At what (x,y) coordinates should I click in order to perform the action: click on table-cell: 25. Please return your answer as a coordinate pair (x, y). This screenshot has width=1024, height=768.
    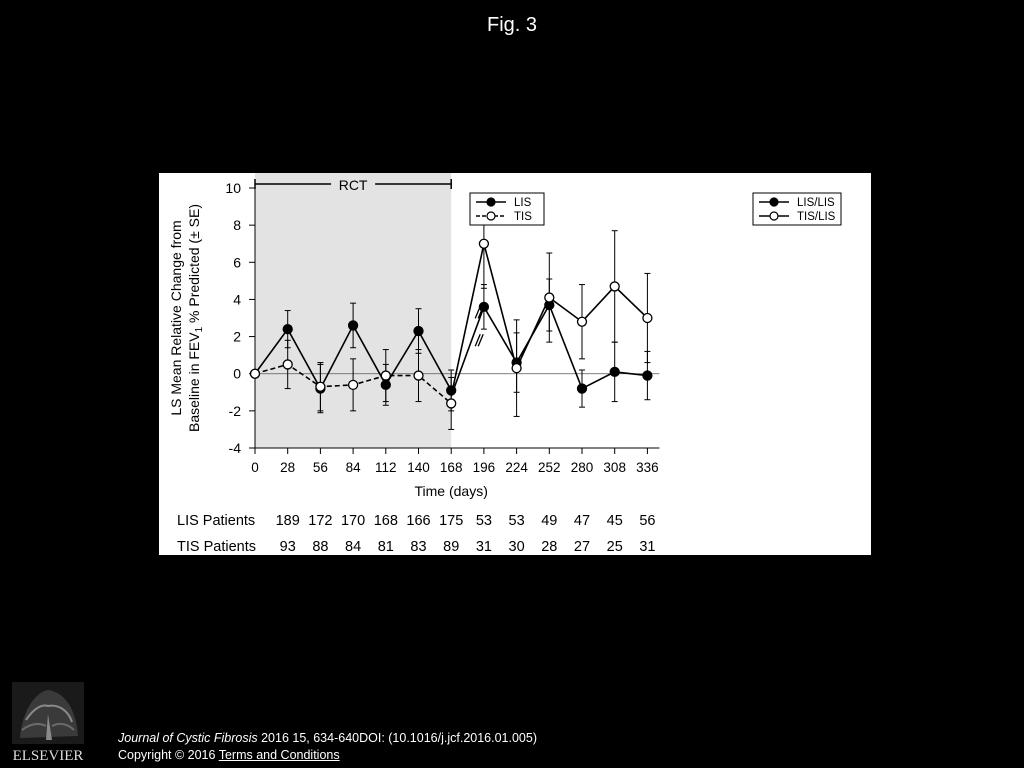
    Looking at the image, I should click on (615, 547).